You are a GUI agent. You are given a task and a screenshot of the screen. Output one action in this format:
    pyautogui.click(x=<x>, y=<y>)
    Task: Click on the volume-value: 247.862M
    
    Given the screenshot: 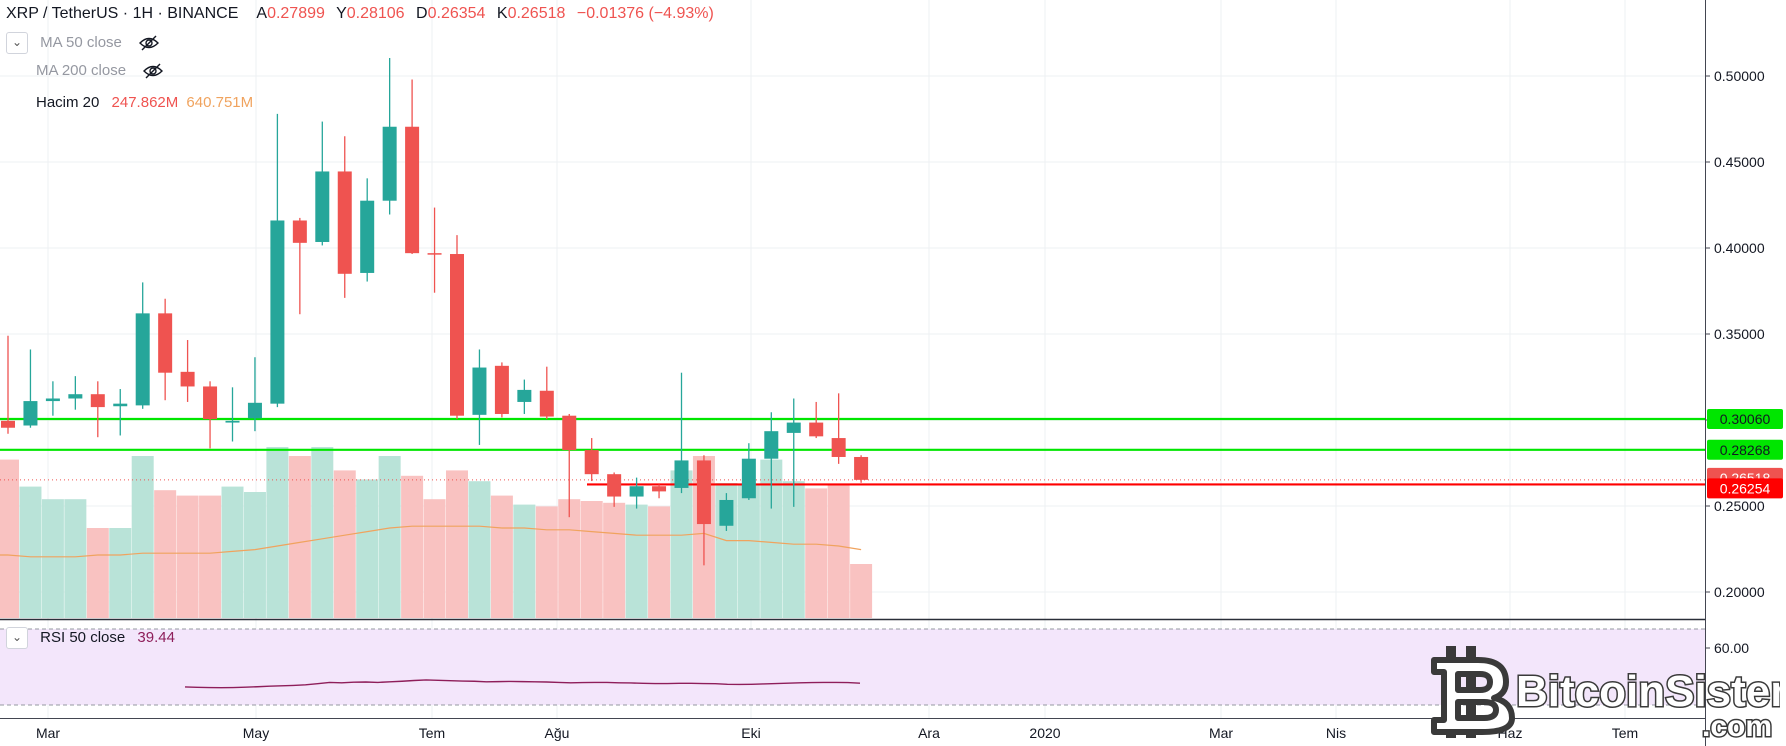 What is the action you would take?
    pyautogui.click(x=145, y=102)
    